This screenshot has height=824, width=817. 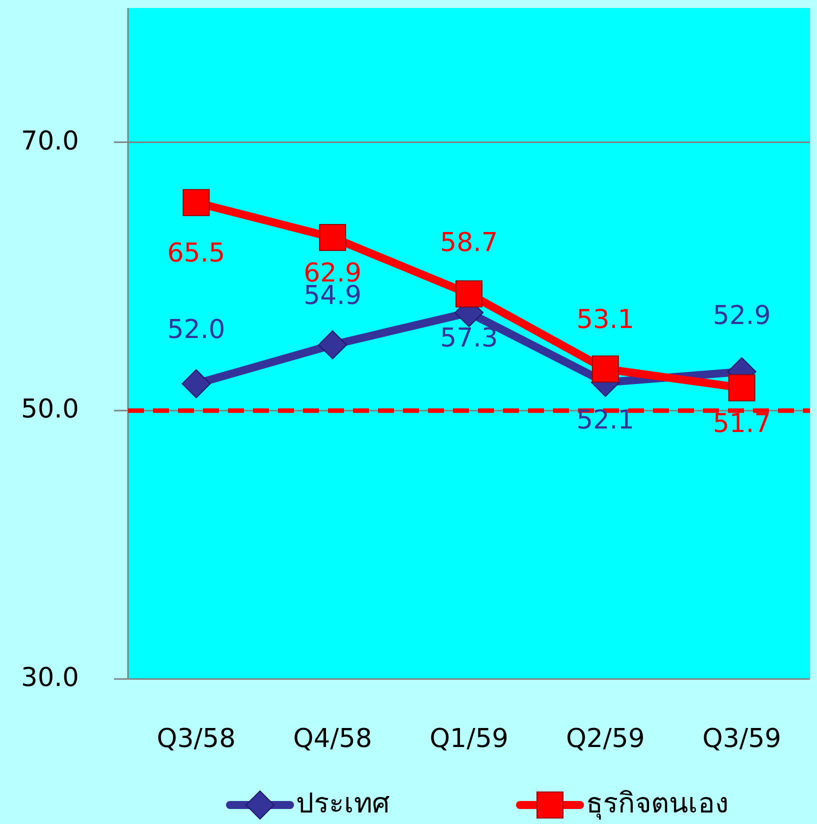 What do you see at coordinates (50, 409) in the screenshot?
I see `y-tick-label: 50.0` at bounding box center [50, 409].